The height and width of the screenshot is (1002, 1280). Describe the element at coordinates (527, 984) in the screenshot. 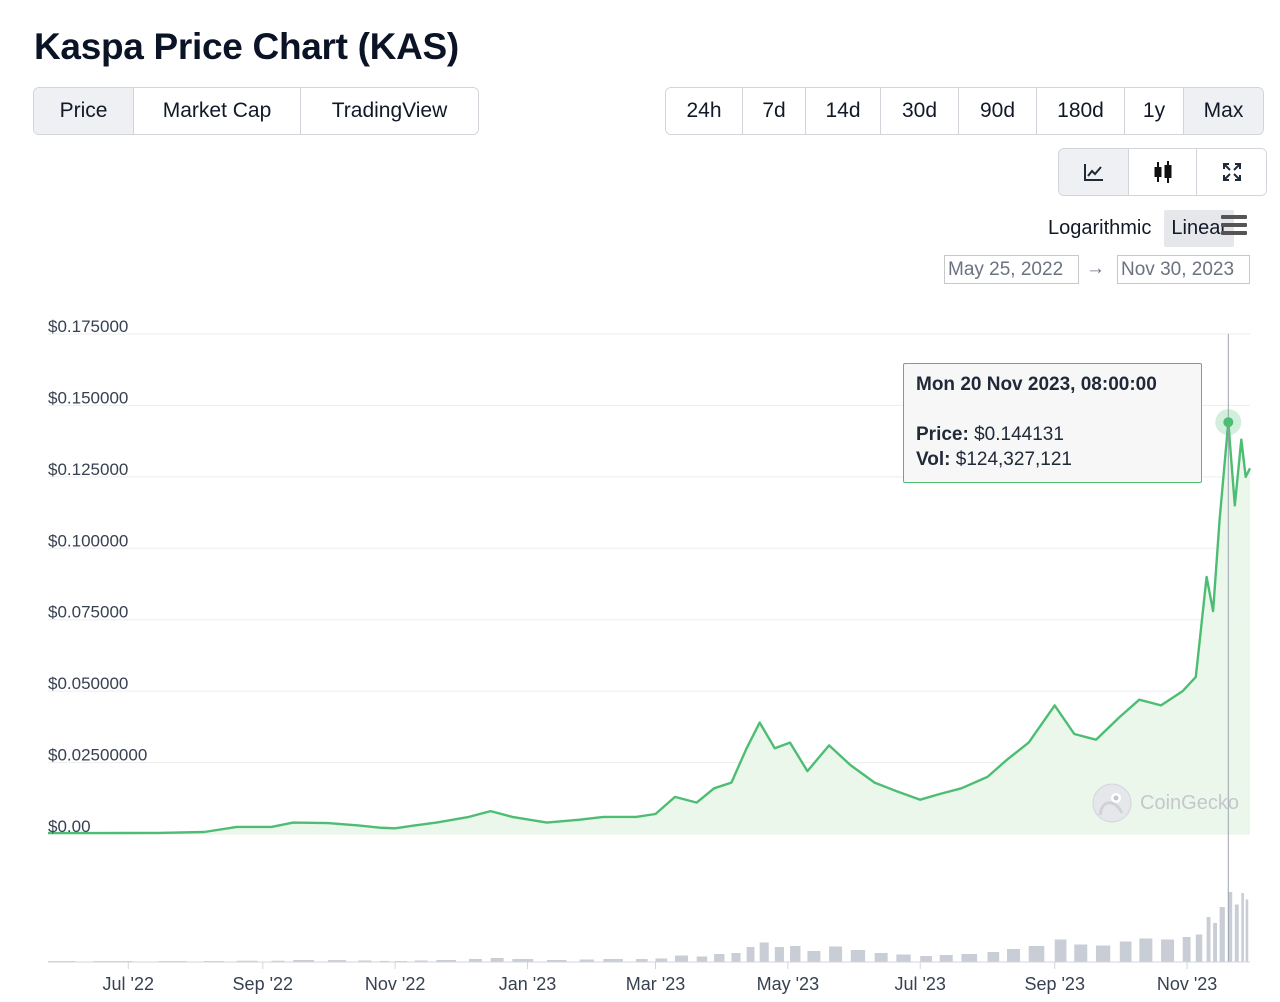

I see `x-tick-label: Jan '23` at that location.